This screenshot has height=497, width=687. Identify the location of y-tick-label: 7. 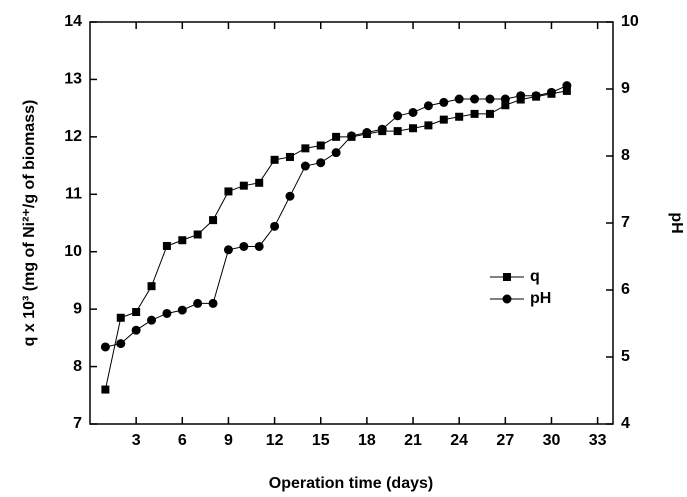
(77, 423).